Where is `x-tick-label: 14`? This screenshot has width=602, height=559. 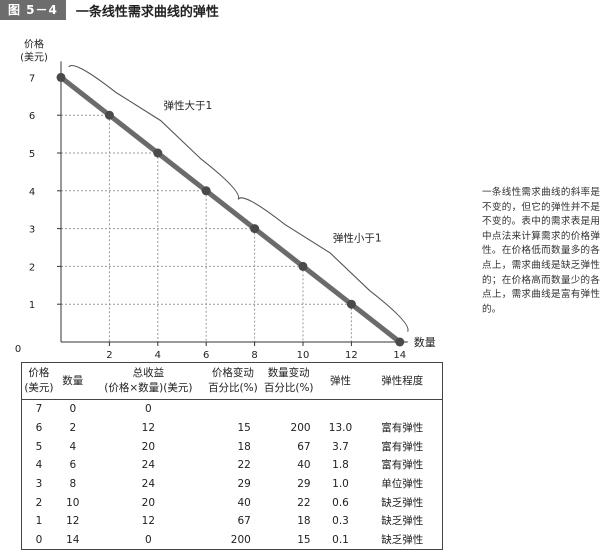 x-tick-label: 14 is located at coordinates (399, 355).